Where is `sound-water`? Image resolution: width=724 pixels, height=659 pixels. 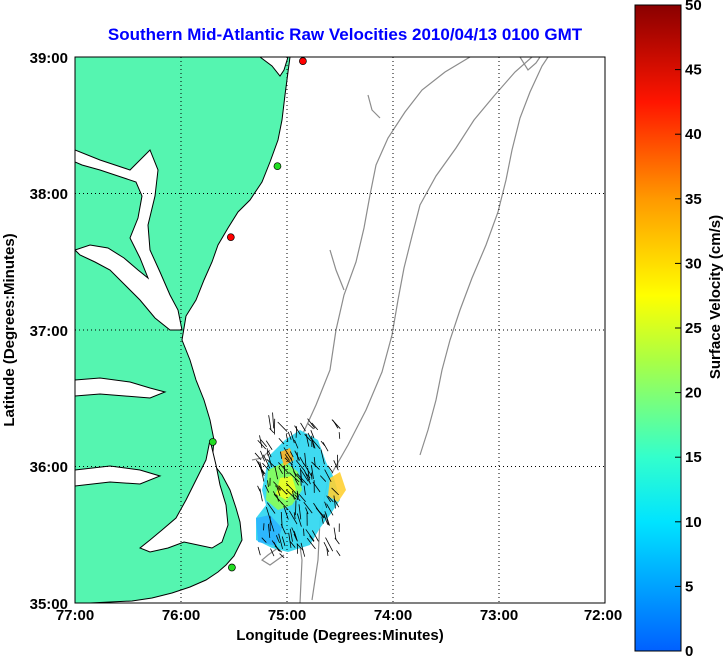
sound-water is located at coordinates (184, 496).